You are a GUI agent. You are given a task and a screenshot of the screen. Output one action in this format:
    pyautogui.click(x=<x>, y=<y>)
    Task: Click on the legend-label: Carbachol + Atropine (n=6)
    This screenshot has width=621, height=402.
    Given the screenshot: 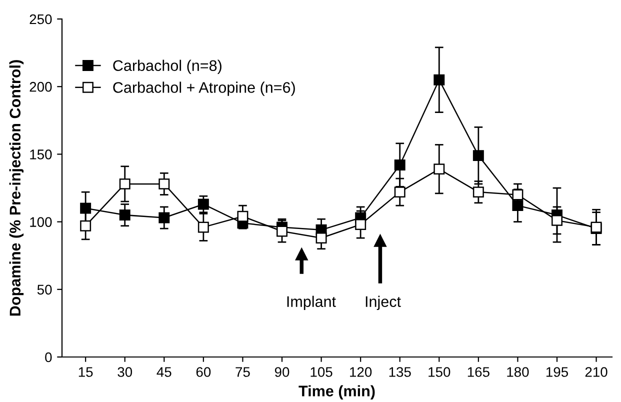 What is the action you would take?
    pyautogui.click(x=204, y=89)
    